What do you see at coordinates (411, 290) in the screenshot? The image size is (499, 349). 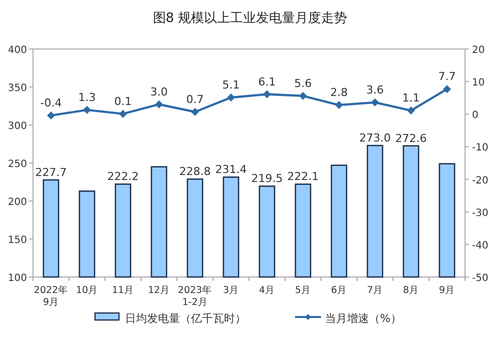 I see `x-tick-label: 8月` at bounding box center [411, 290].